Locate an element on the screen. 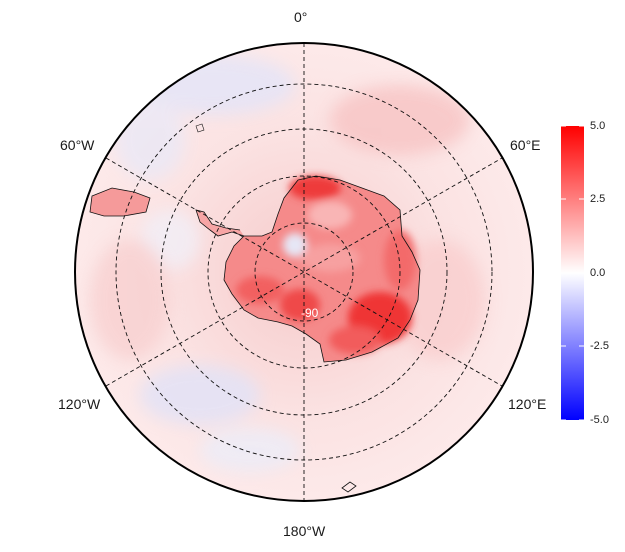 Image resolution: width=625 pixels, height=552 pixels. lon-label-60w: 60°W is located at coordinates (77, 145).